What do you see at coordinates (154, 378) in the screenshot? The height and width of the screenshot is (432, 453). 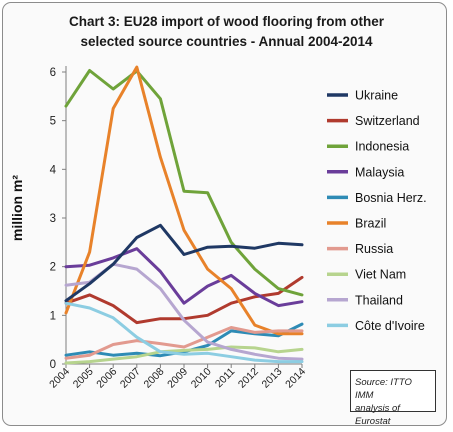 I see `x-tick-label: 2008` at bounding box center [154, 378].